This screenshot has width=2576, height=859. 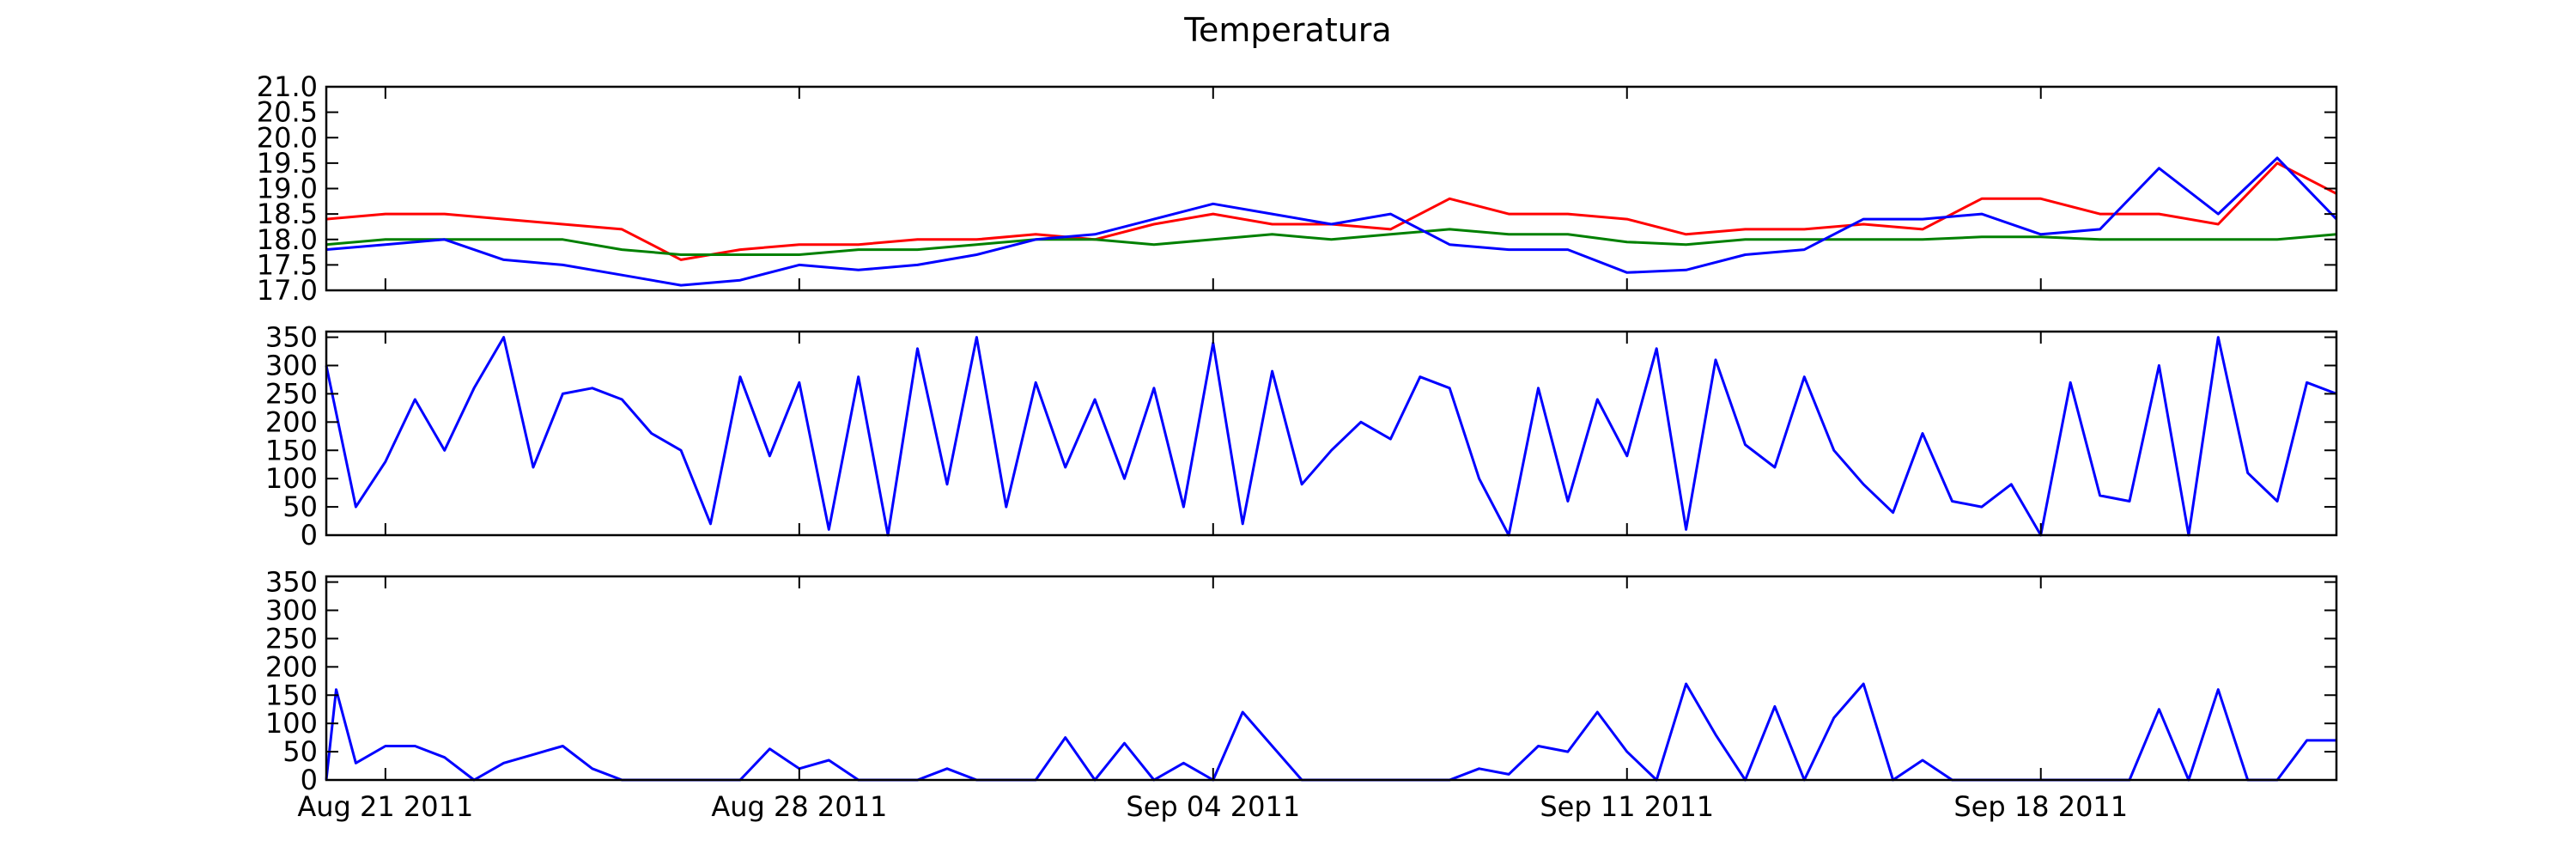 What do you see at coordinates (291, 337) in the screenshot?
I see `panel-2-ytick-label: 350` at bounding box center [291, 337].